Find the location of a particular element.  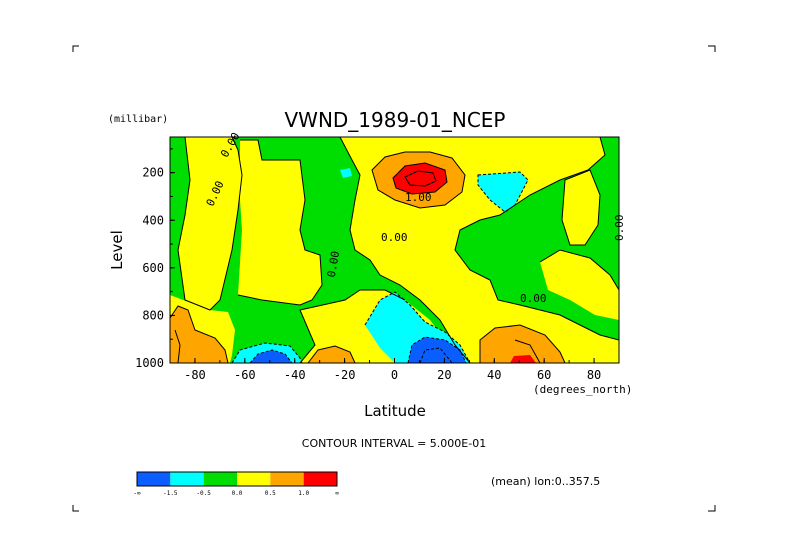

legend-label: 0.5 is located at coordinates (270, 493).